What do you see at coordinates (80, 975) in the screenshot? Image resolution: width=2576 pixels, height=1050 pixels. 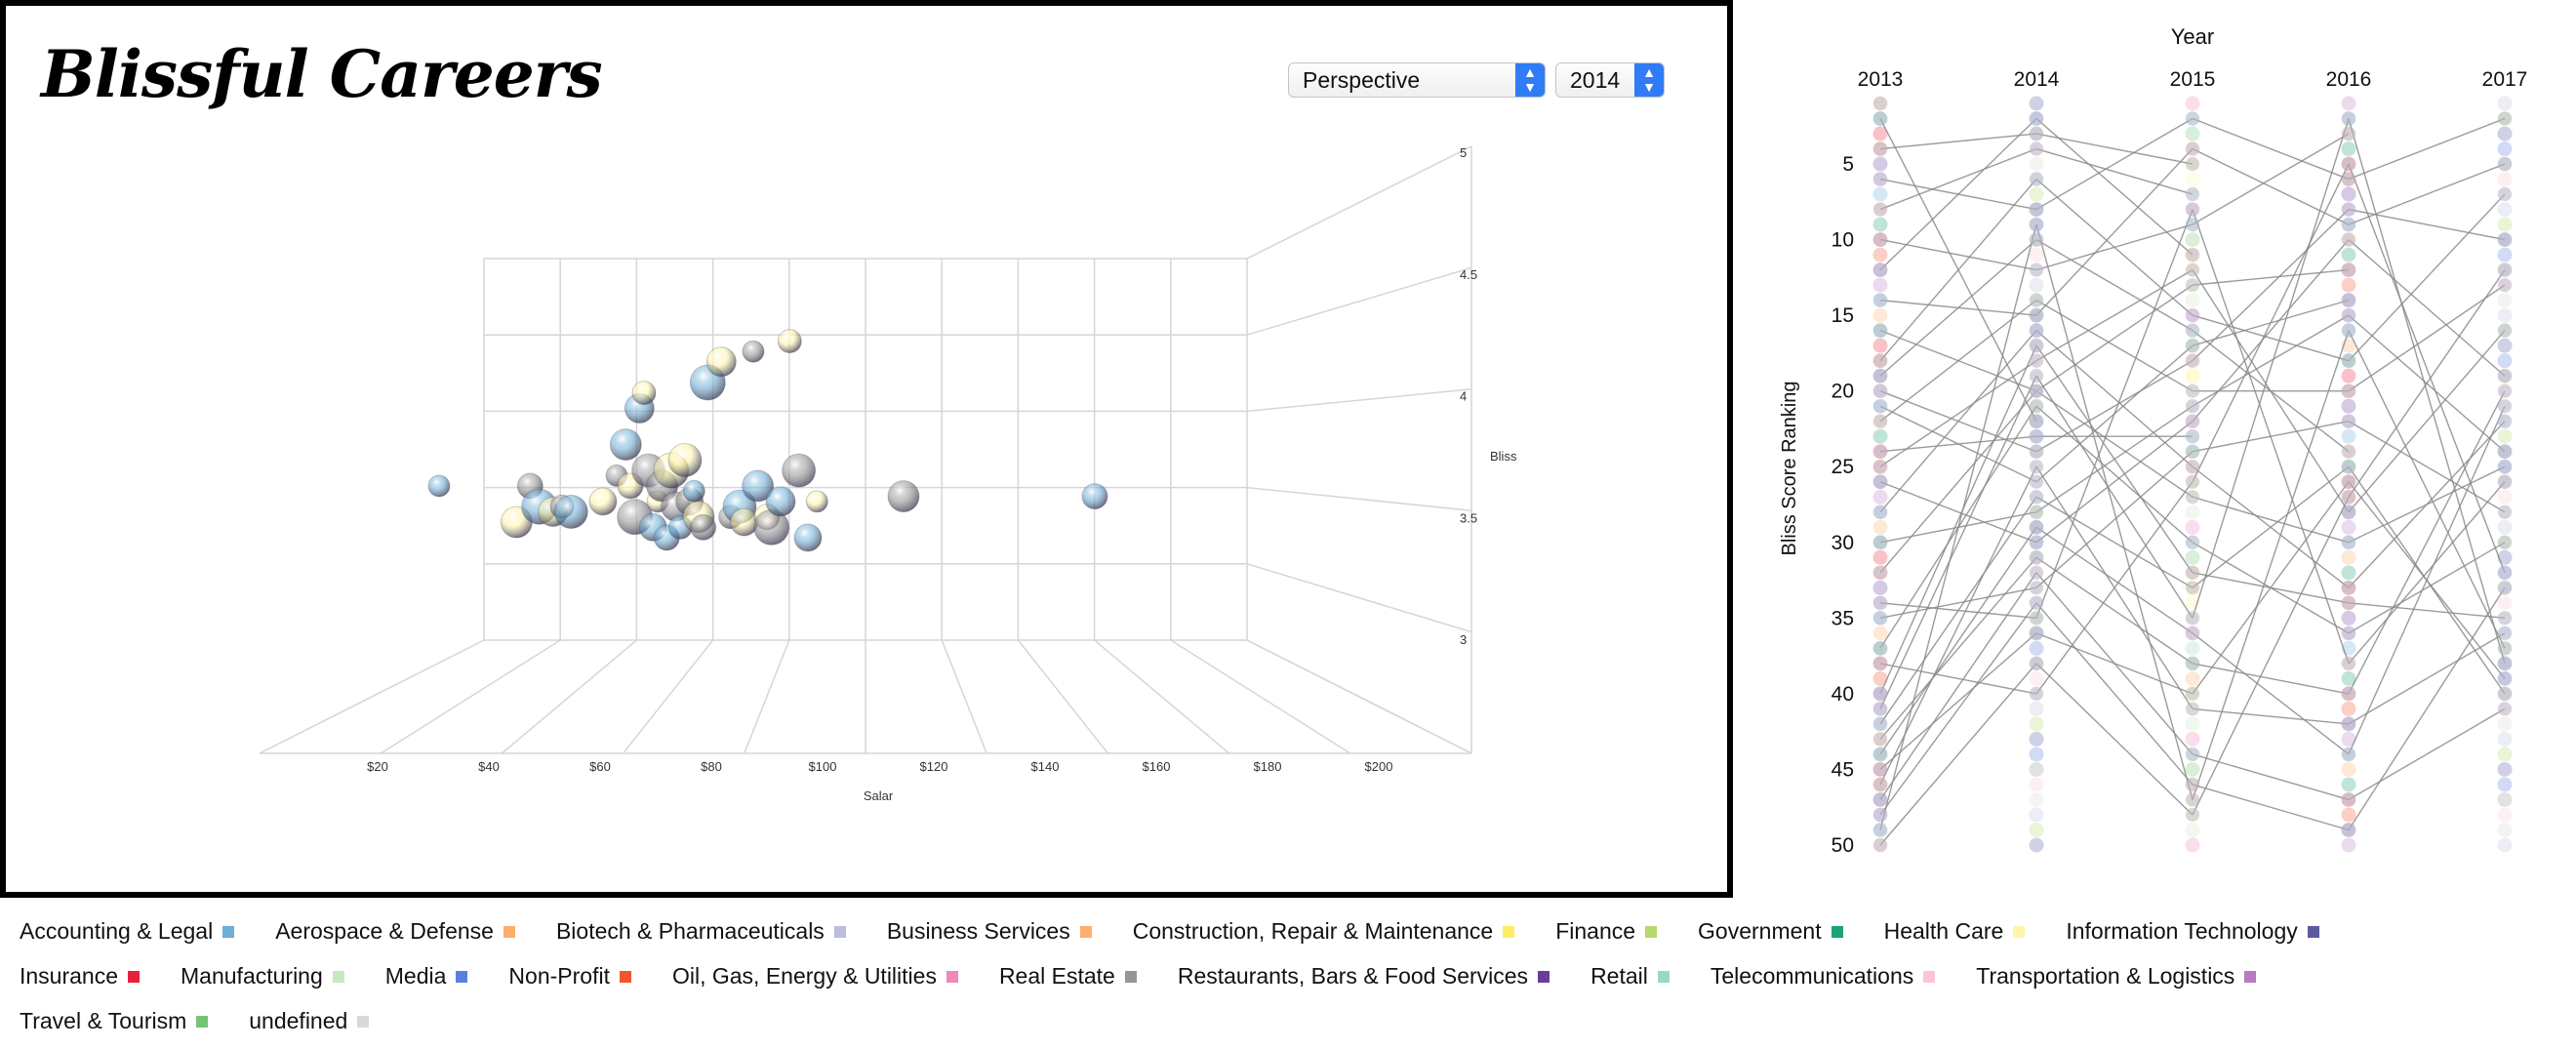 I see `legend-item: Insurance` at bounding box center [80, 975].